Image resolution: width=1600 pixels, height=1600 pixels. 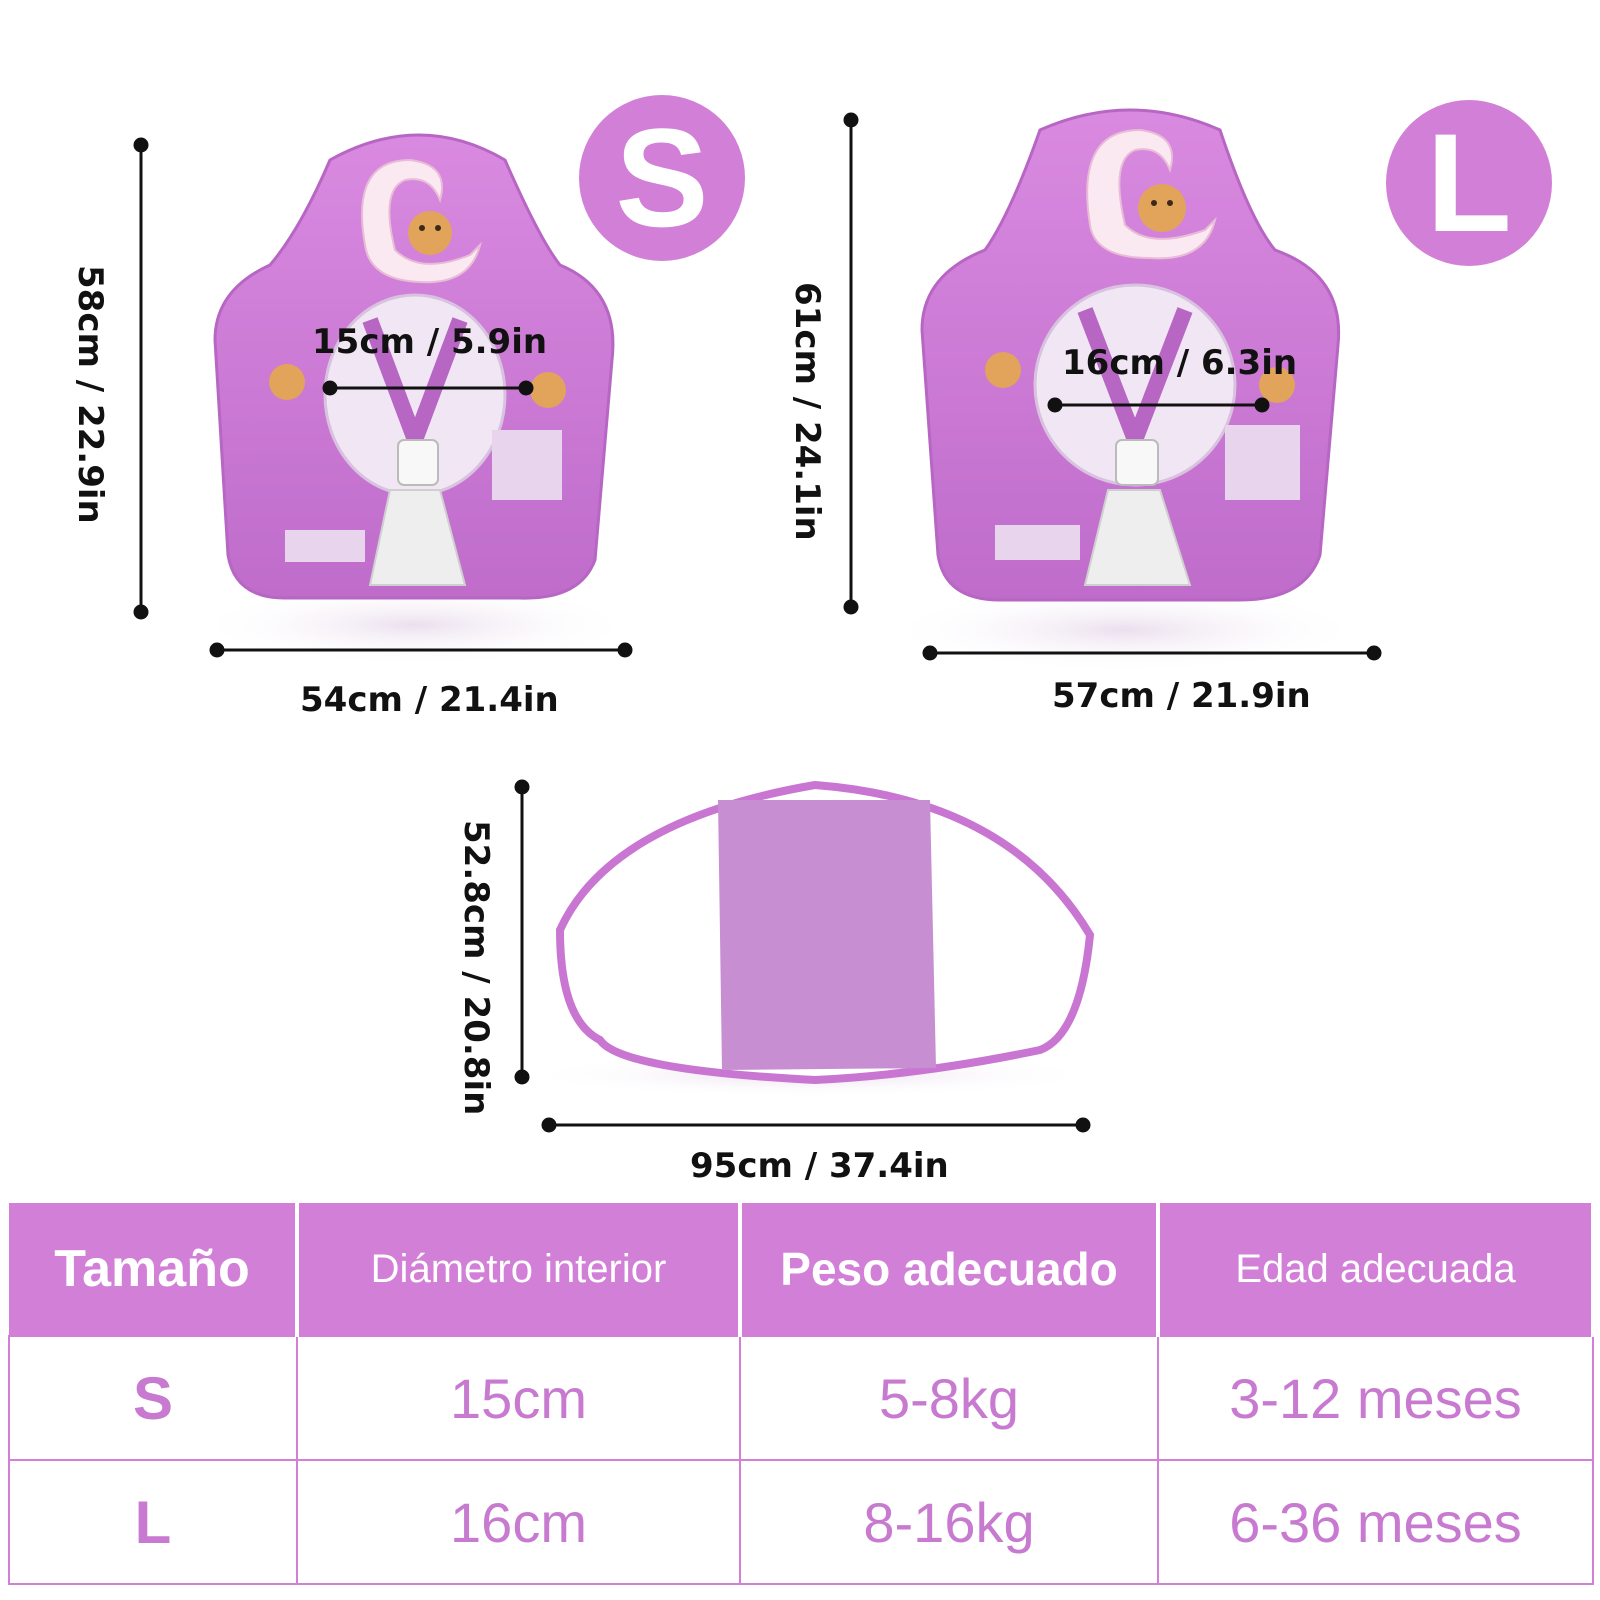 I want to click on float-small-illustration, so click(x=415, y=399).